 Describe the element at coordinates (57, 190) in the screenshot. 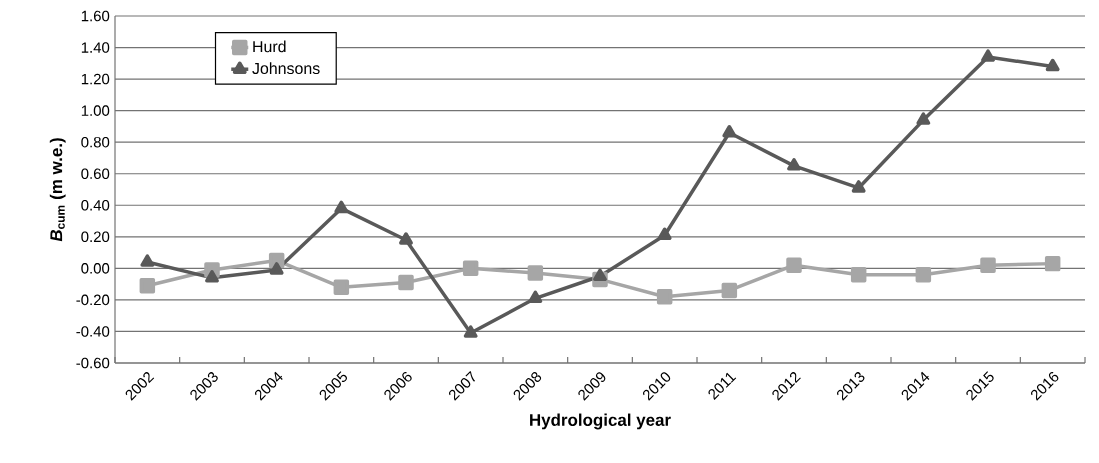

I see `y-axis-title: B$_{cum}$ (m w.e.)` at that location.